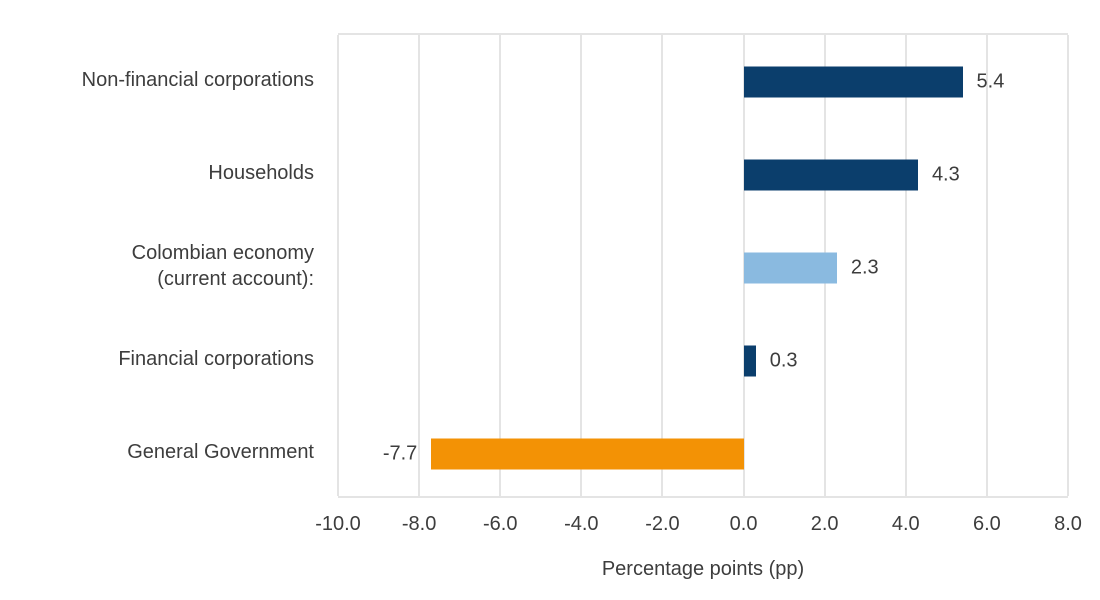  Describe the element at coordinates (783, 360) in the screenshot. I see `value-label: 0.3` at that location.